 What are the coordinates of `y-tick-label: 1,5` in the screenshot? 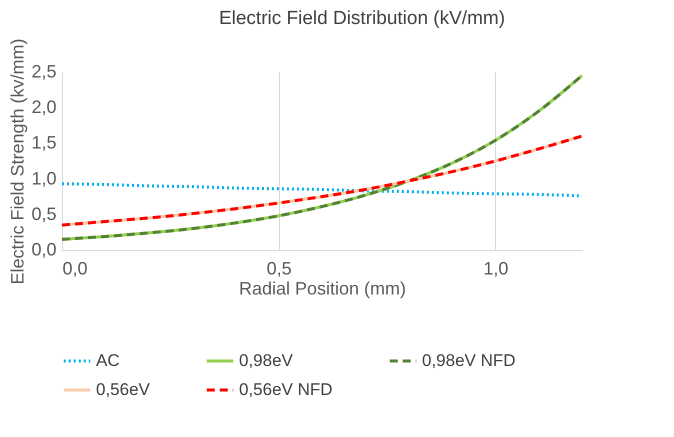 It's located at (43, 142).